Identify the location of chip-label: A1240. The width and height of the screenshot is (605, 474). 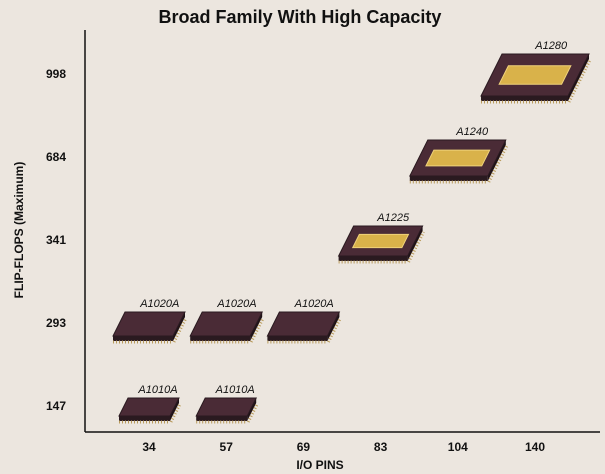
(472, 132).